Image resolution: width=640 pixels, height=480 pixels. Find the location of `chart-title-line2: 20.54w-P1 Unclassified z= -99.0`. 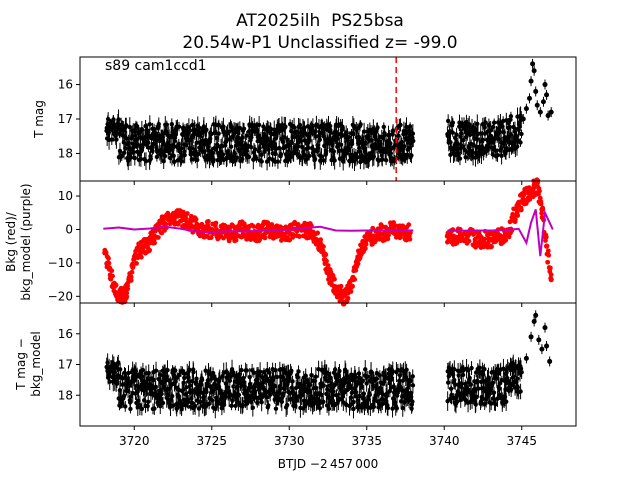

chart-title-line2: 20.54w-P1 Unclassified z= -99.0 is located at coordinates (320, 43).